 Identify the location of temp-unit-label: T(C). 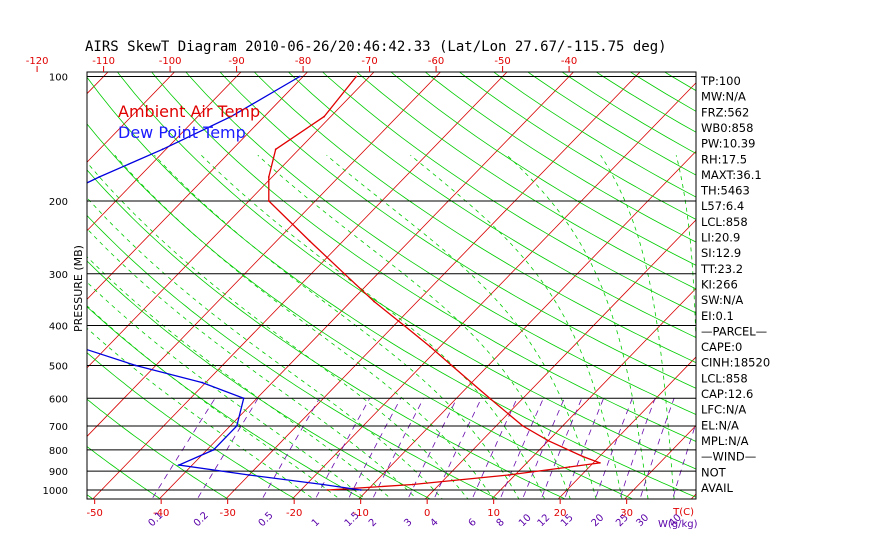
(683, 512).